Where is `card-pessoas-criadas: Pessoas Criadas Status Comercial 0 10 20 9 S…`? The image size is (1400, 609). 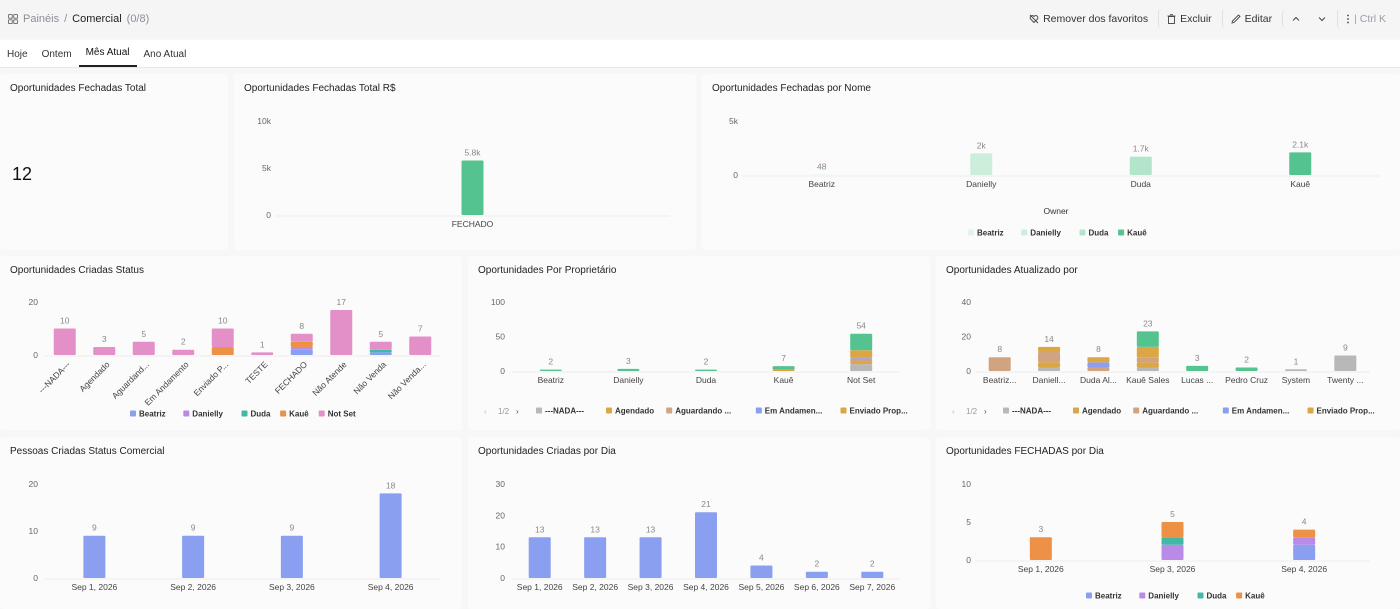 card-pessoas-criadas: Pessoas Criadas Status Comercial 0 10 20 9 S… is located at coordinates (231, 523).